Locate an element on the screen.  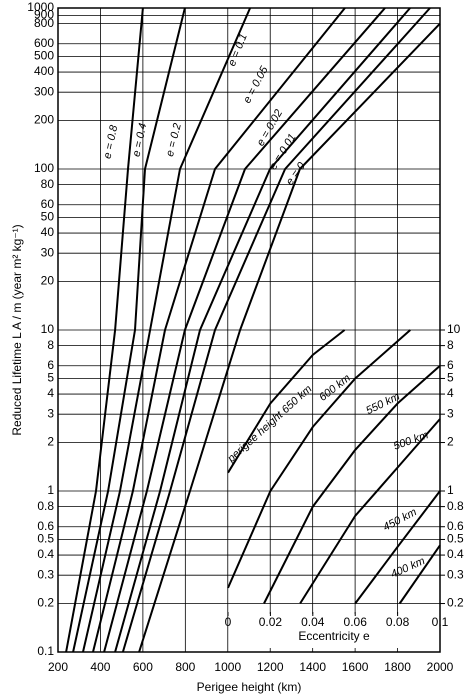
y-tick-label: 6 is located at coordinates (50, 365).